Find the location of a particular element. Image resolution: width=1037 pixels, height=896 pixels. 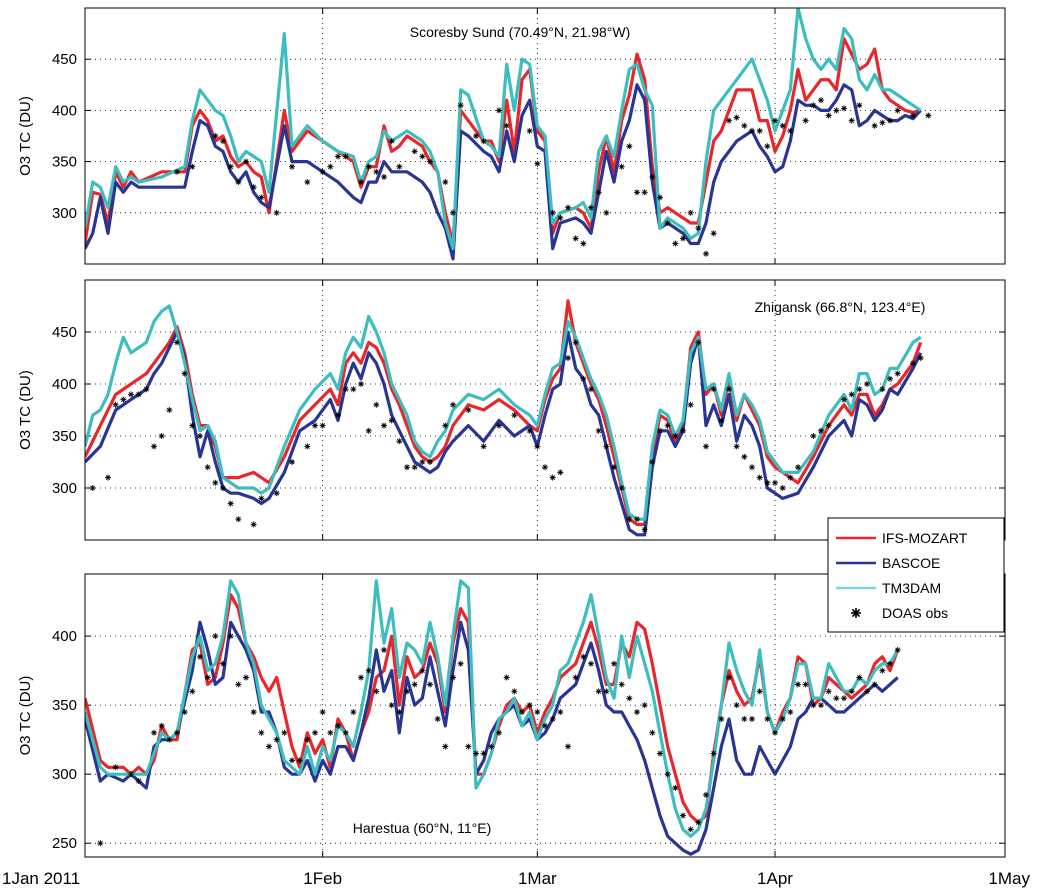

legend-entry-bascoe: BASCOE is located at coordinates (888, 563).